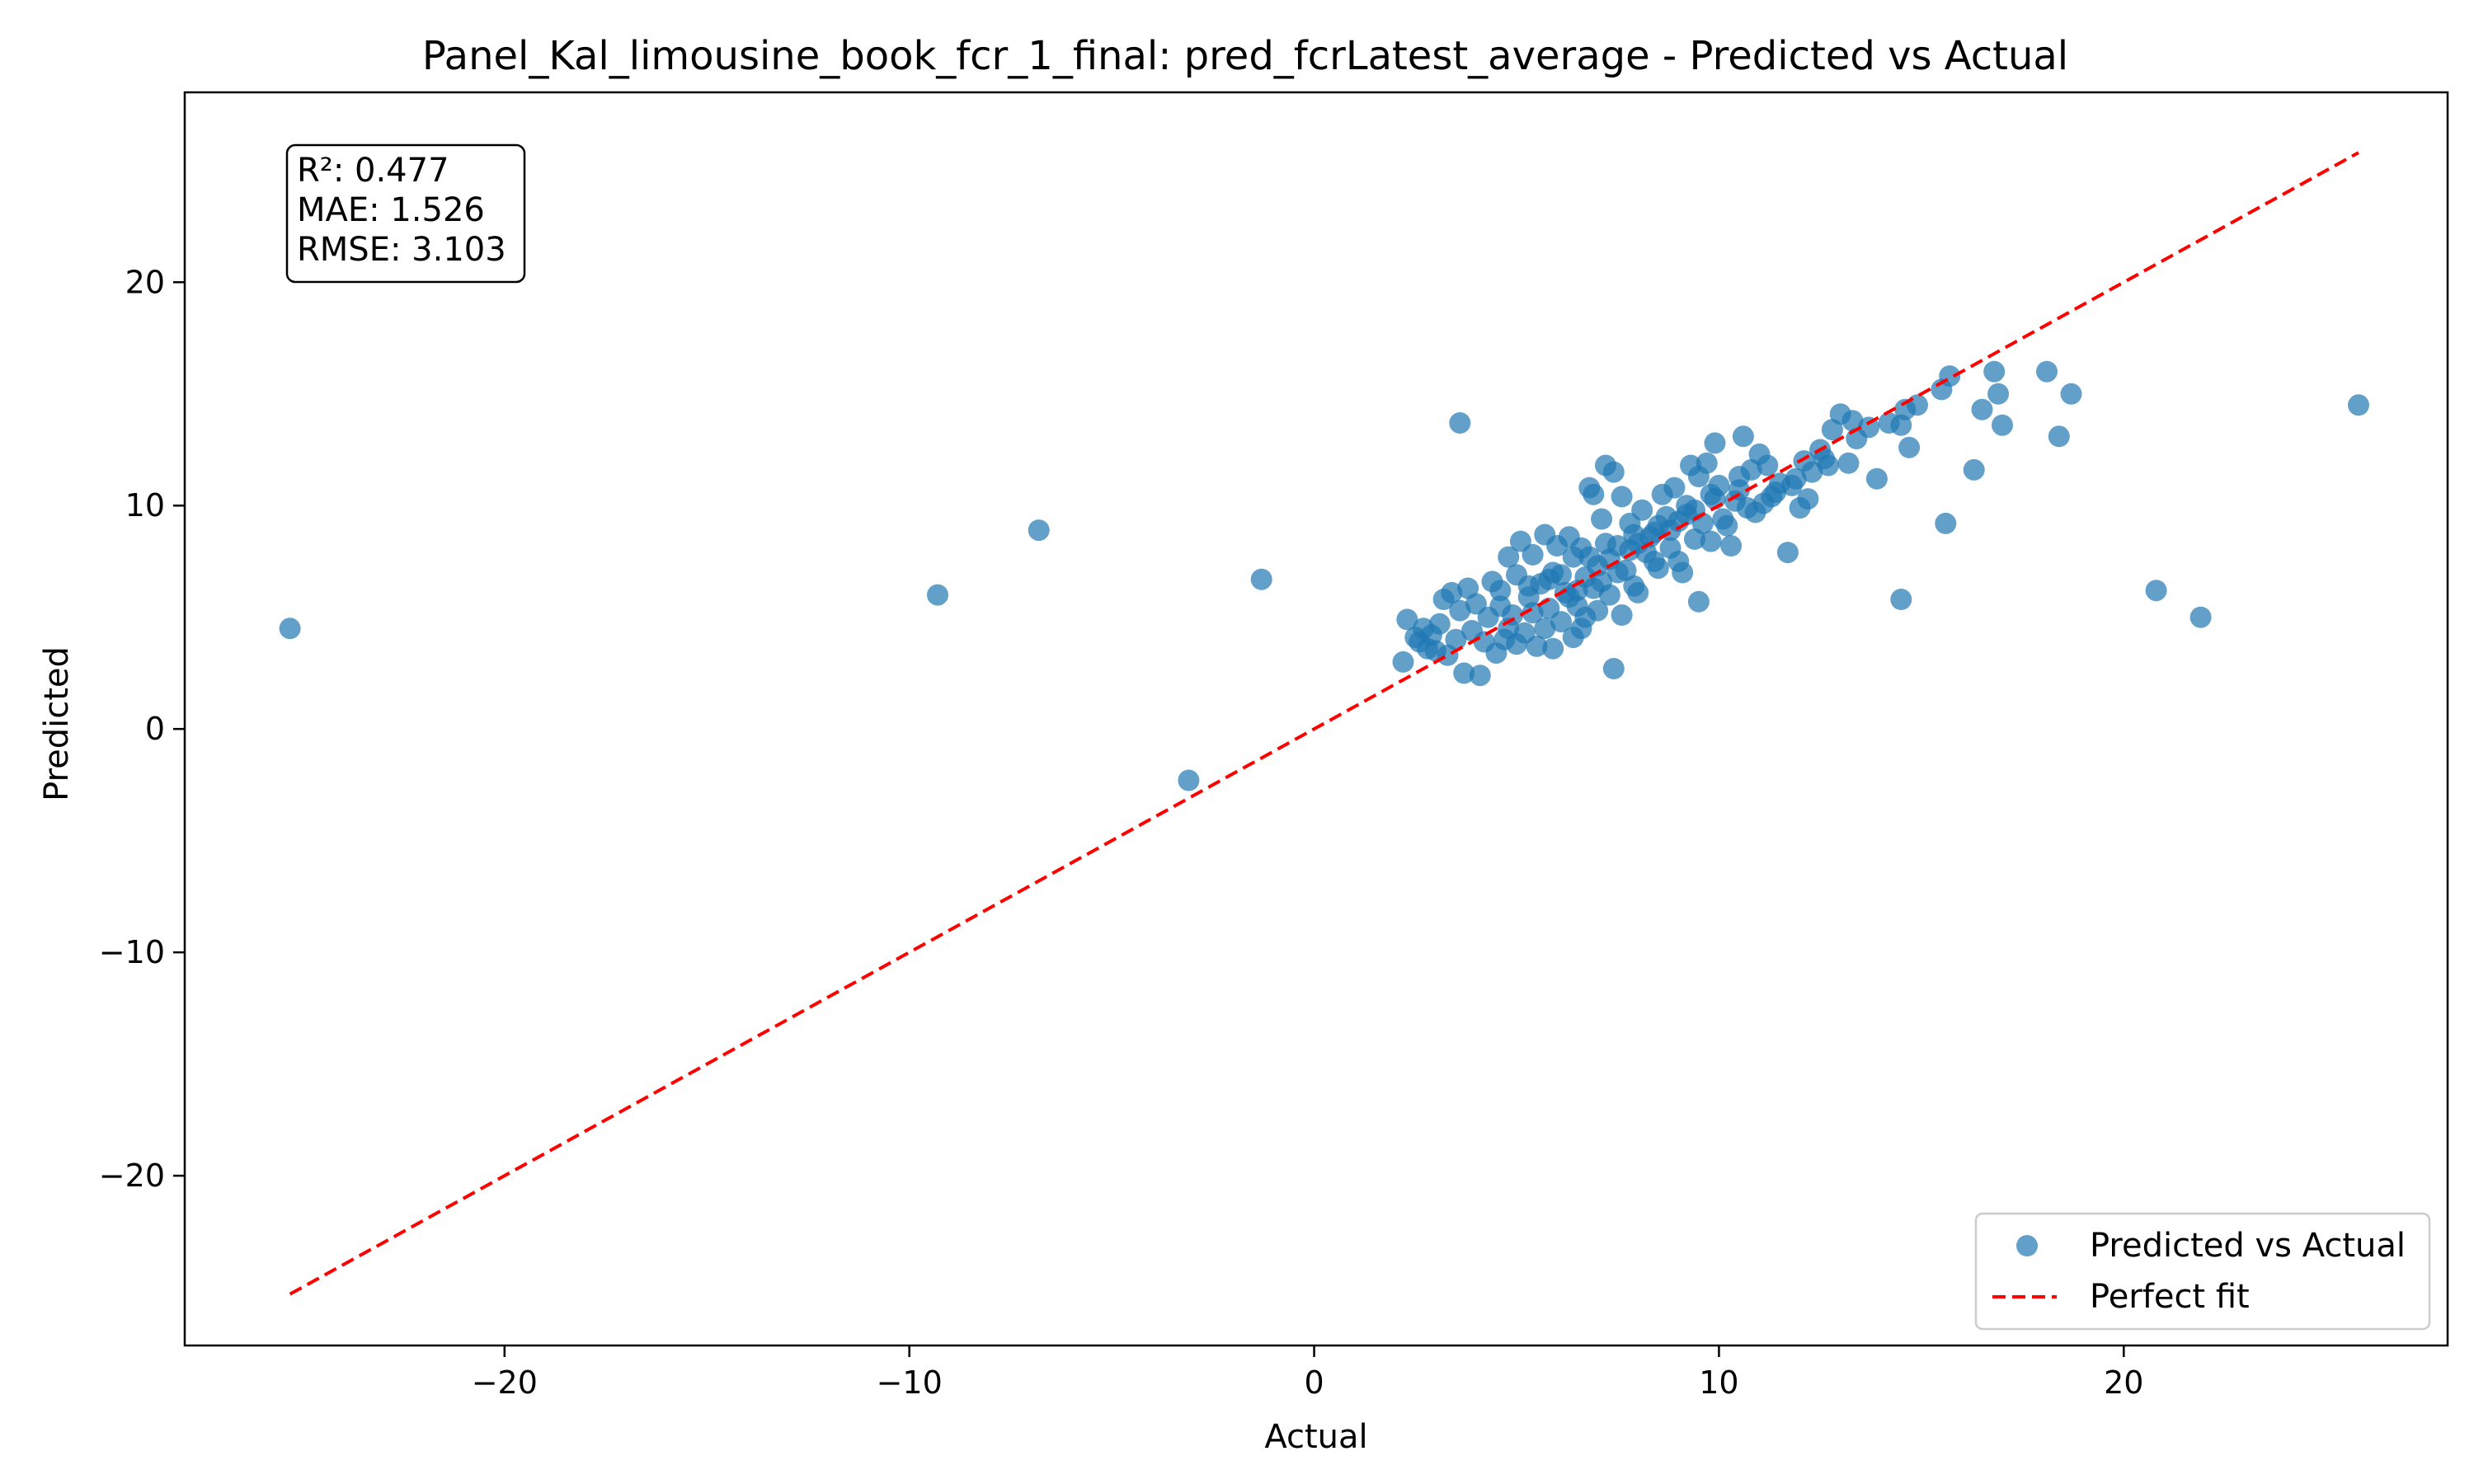 This screenshot has height=1484, width=2474. What do you see at coordinates (1315, 1437) in the screenshot?
I see `x-axis-label: Actual` at bounding box center [1315, 1437].